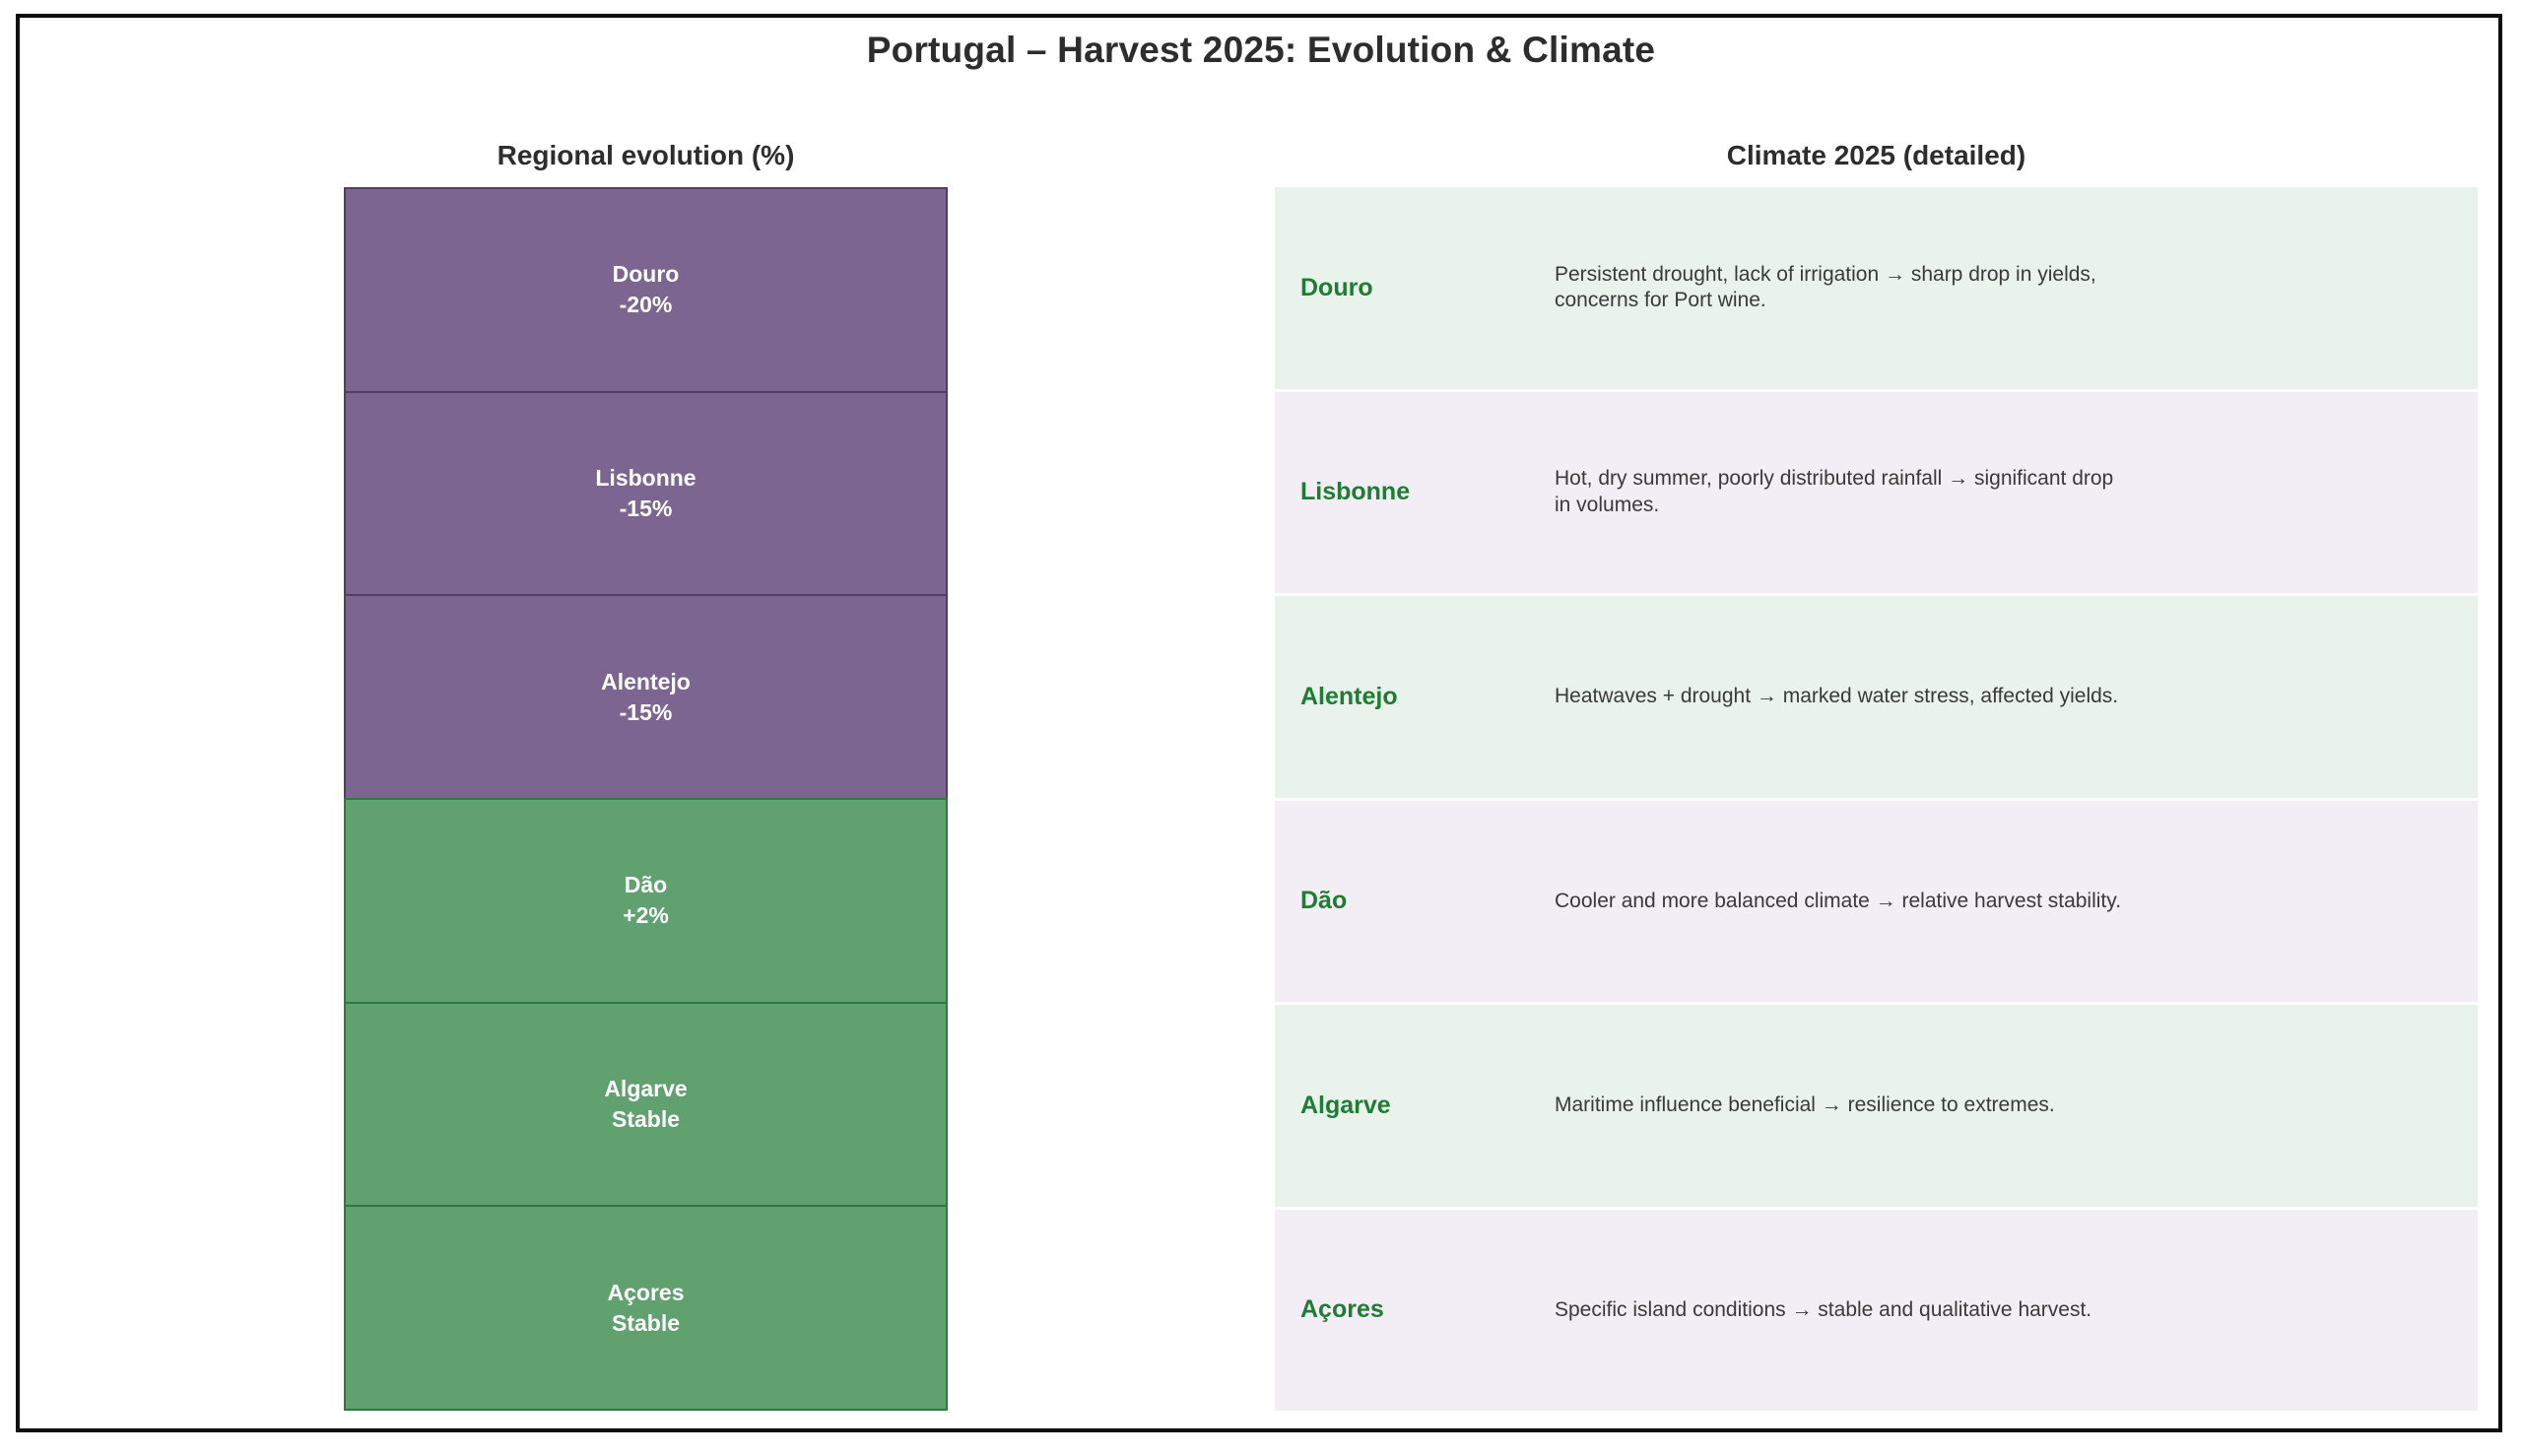  Describe the element at coordinates (646, 1088) in the screenshot. I see `segment-region-label: Algarve` at that location.